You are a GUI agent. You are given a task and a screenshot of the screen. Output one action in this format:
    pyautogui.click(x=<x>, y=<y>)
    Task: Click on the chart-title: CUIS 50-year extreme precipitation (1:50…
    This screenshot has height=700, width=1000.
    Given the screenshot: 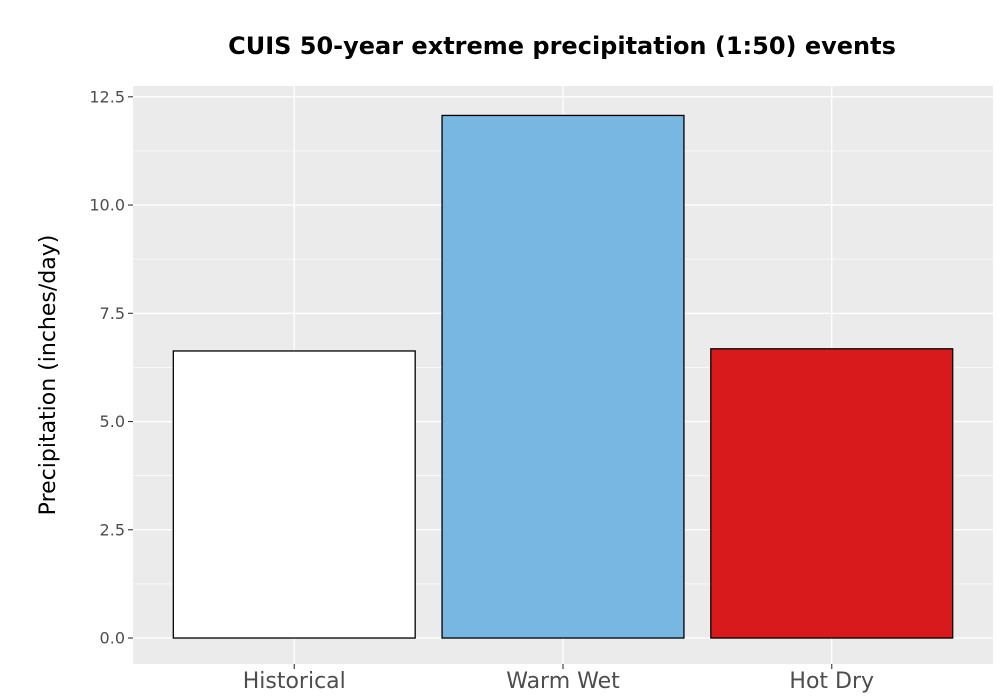 What is the action you would take?
    pyautogui.click(x=562, y=46)
    